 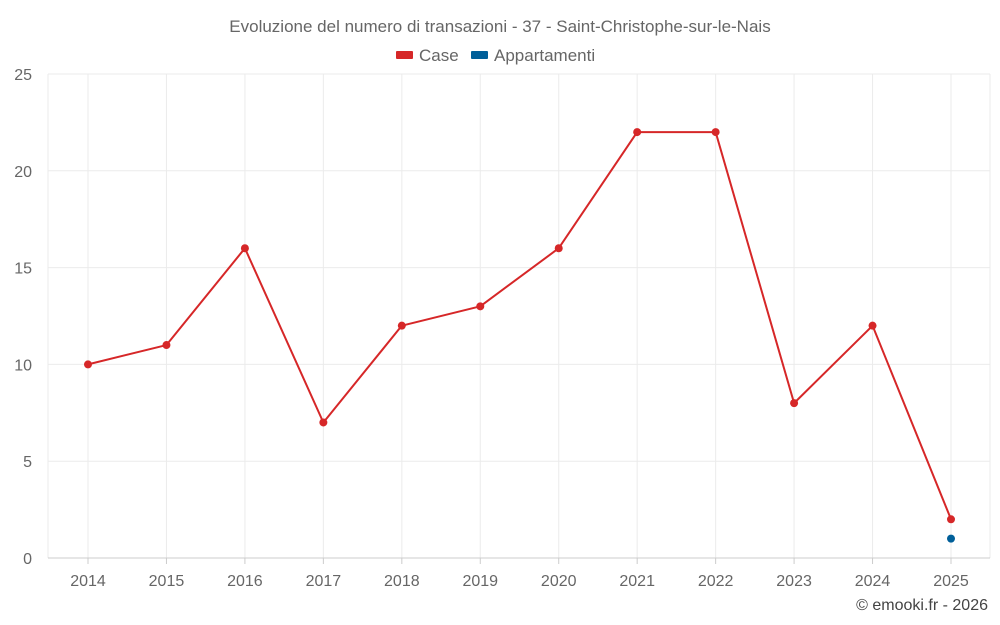 What do you see at coordinates (637, 581) in the screenshot?
I see `x-tick-label: 2021` at bounding box center [637, 581].